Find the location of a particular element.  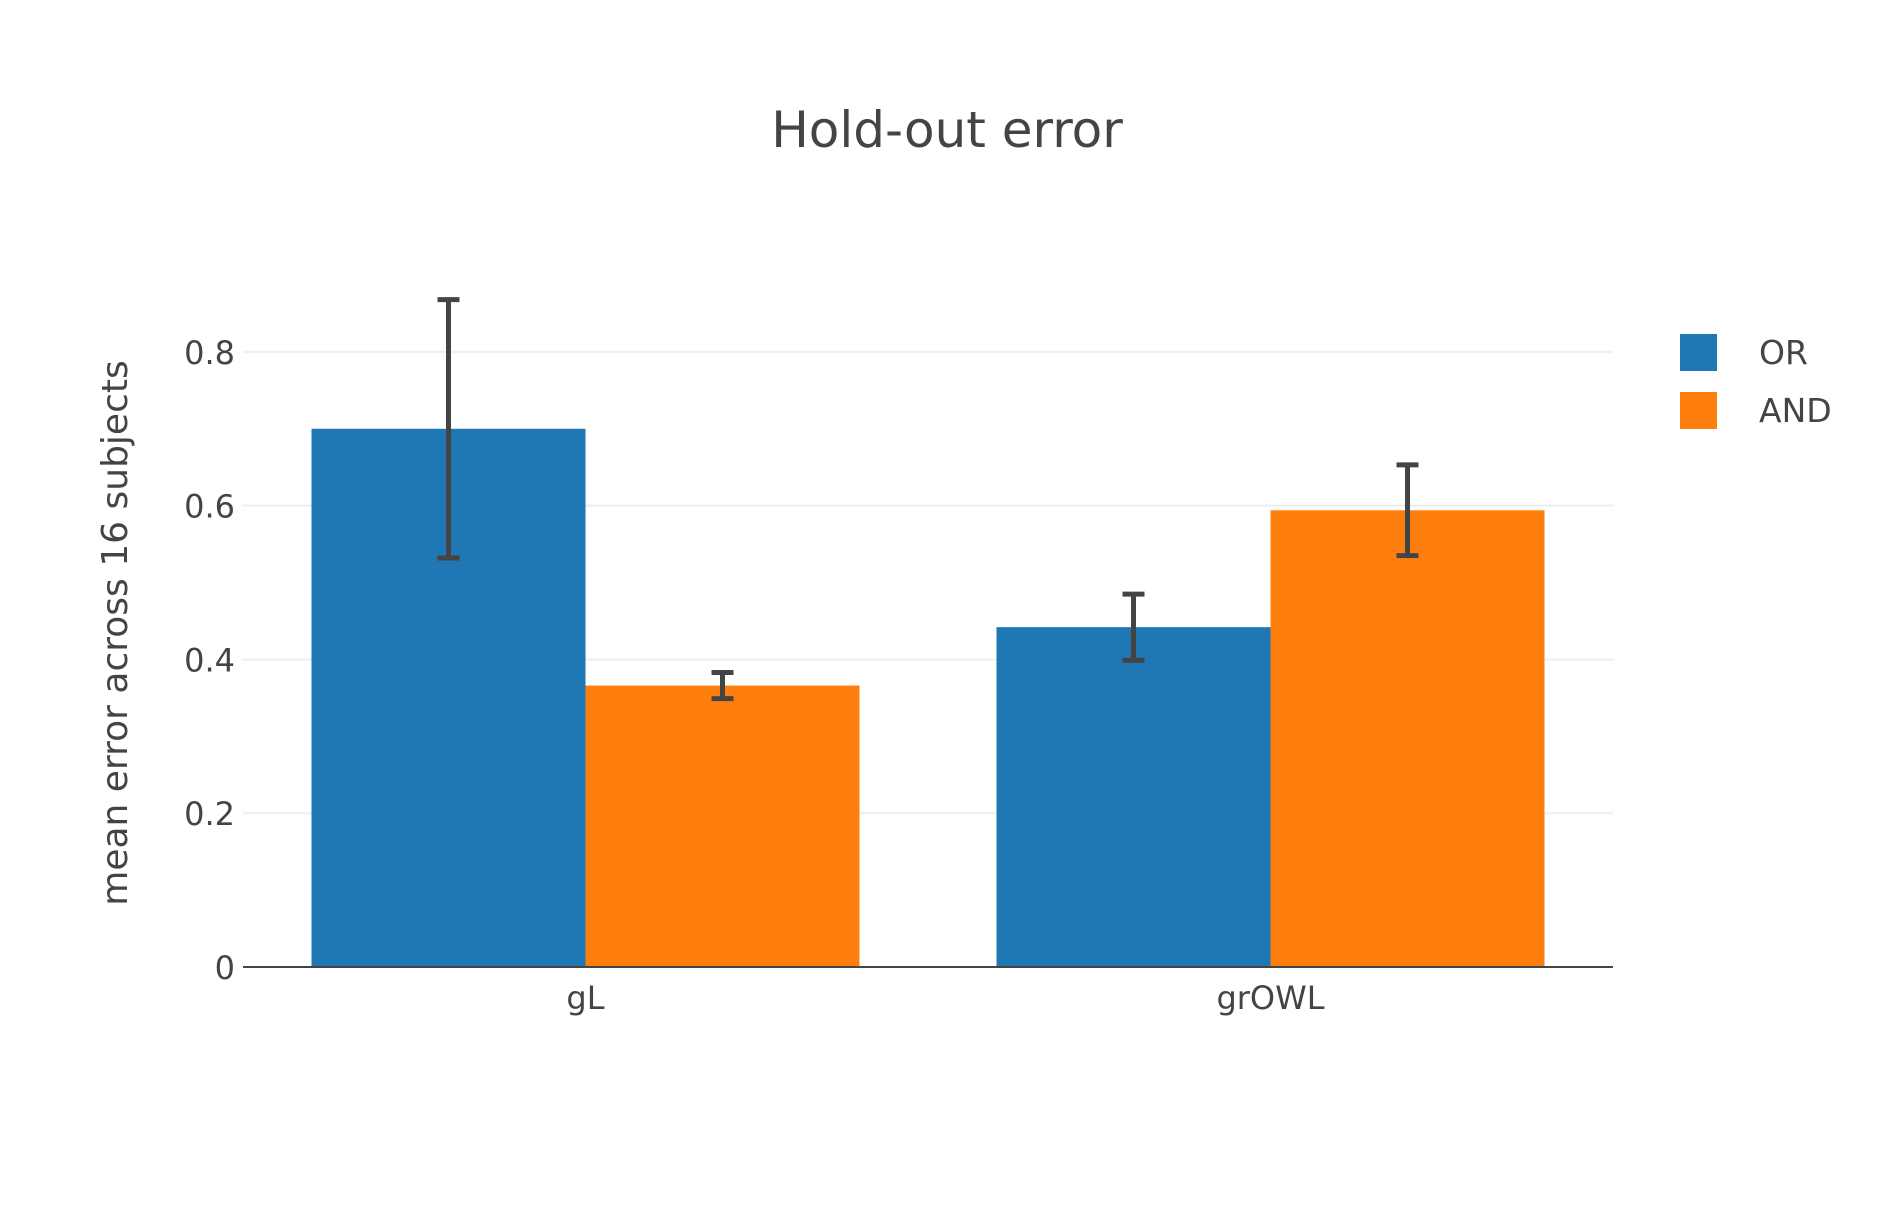

legend: OR AND is located at coordinates (1756, 381).